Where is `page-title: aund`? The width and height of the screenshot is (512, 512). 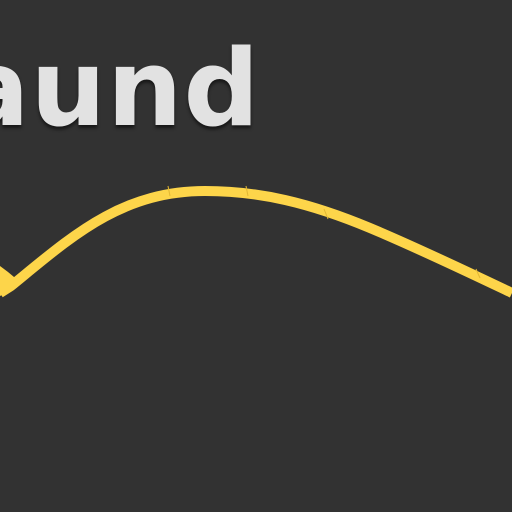
page-title: aund is located at coordinates (130, 88).